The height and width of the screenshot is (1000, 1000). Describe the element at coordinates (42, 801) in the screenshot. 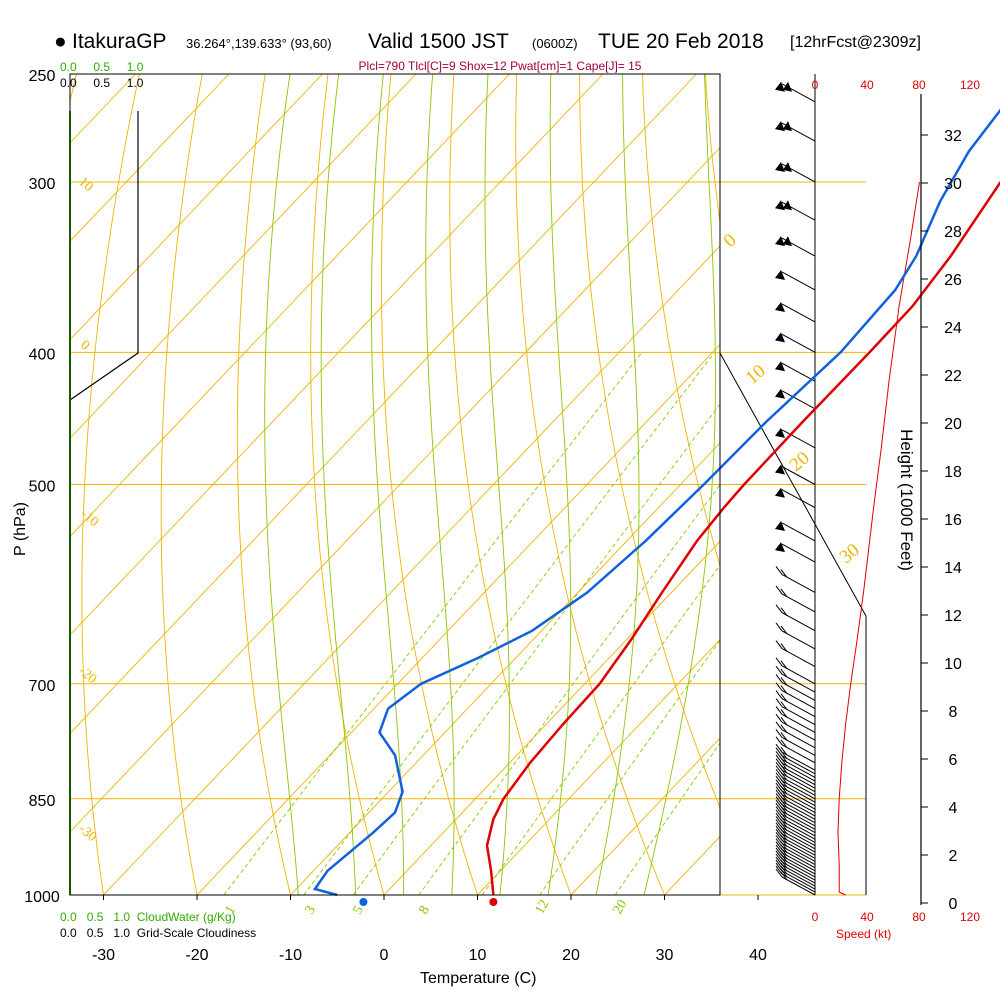

I see `pressure-tick-label: 850` at that location.